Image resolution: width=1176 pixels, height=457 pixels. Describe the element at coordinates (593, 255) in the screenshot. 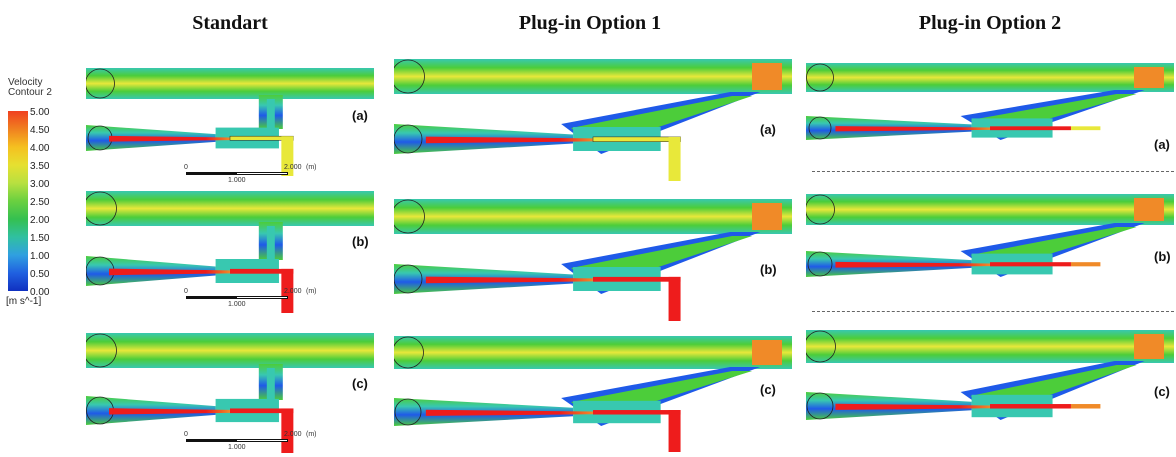

I see `contour-panel-opt1-b` at that location.